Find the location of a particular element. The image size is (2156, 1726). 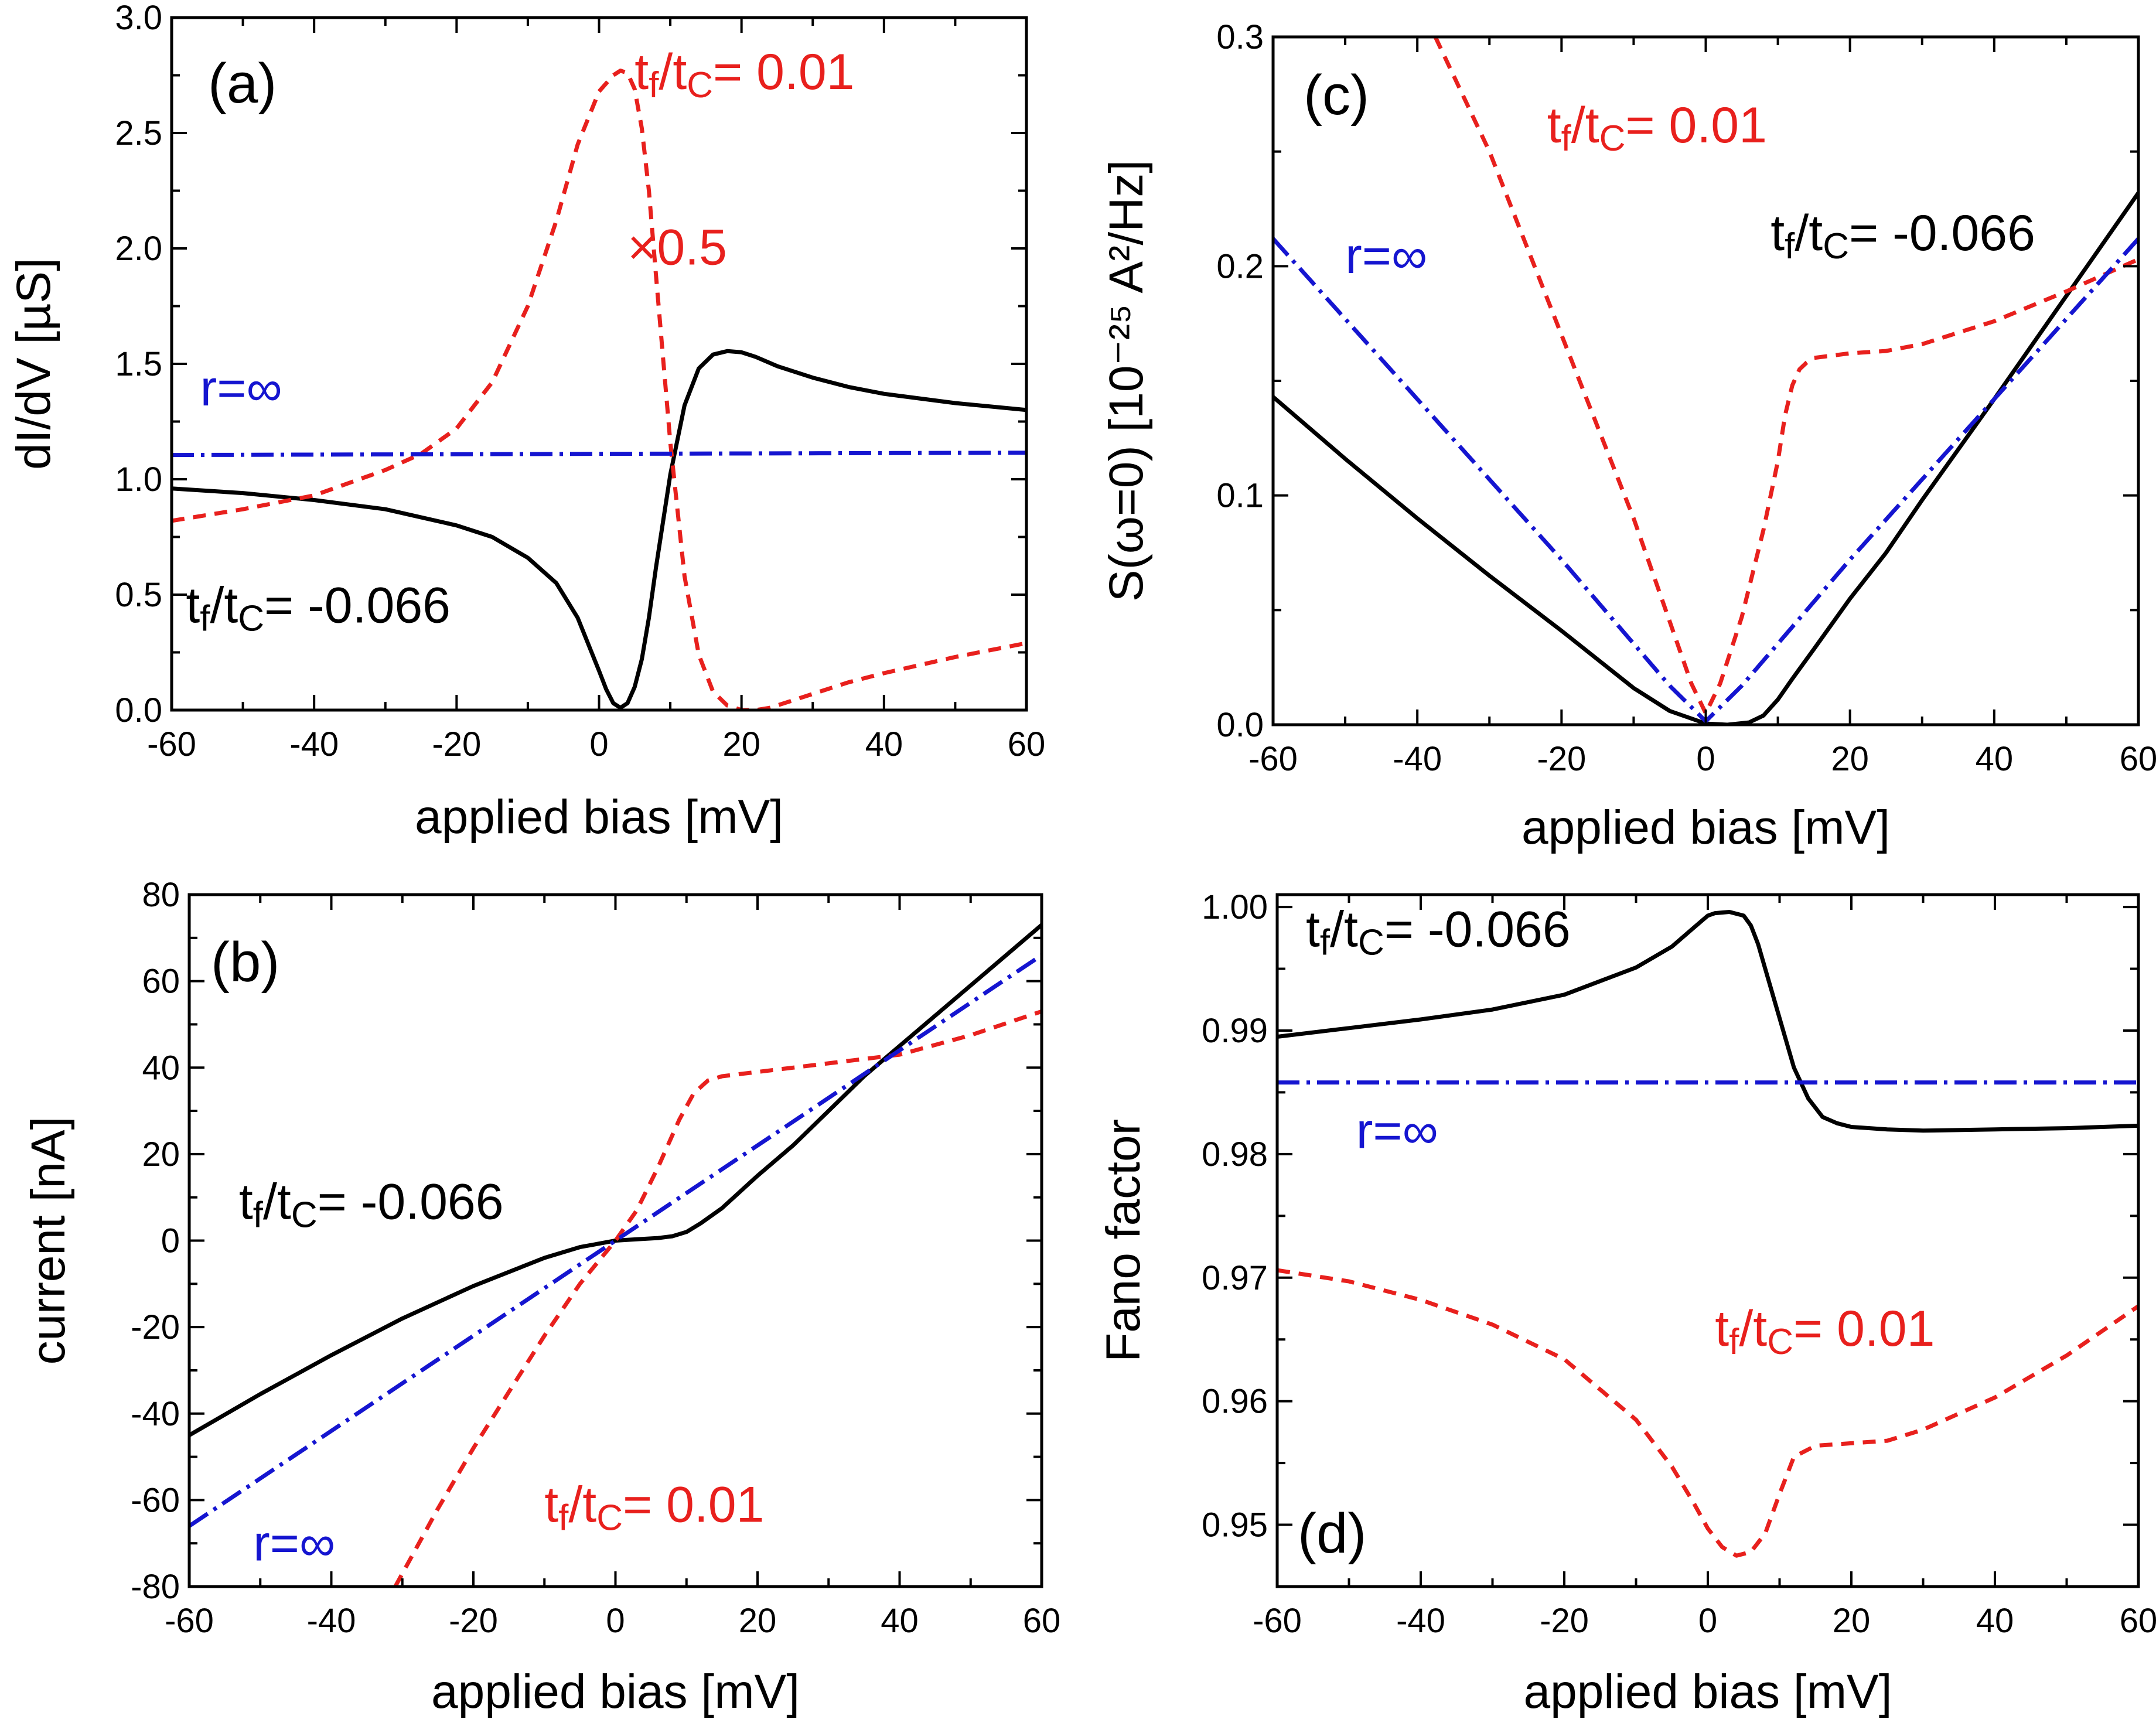

y-tick-label: 40 is located at coordinates (161, 1068).